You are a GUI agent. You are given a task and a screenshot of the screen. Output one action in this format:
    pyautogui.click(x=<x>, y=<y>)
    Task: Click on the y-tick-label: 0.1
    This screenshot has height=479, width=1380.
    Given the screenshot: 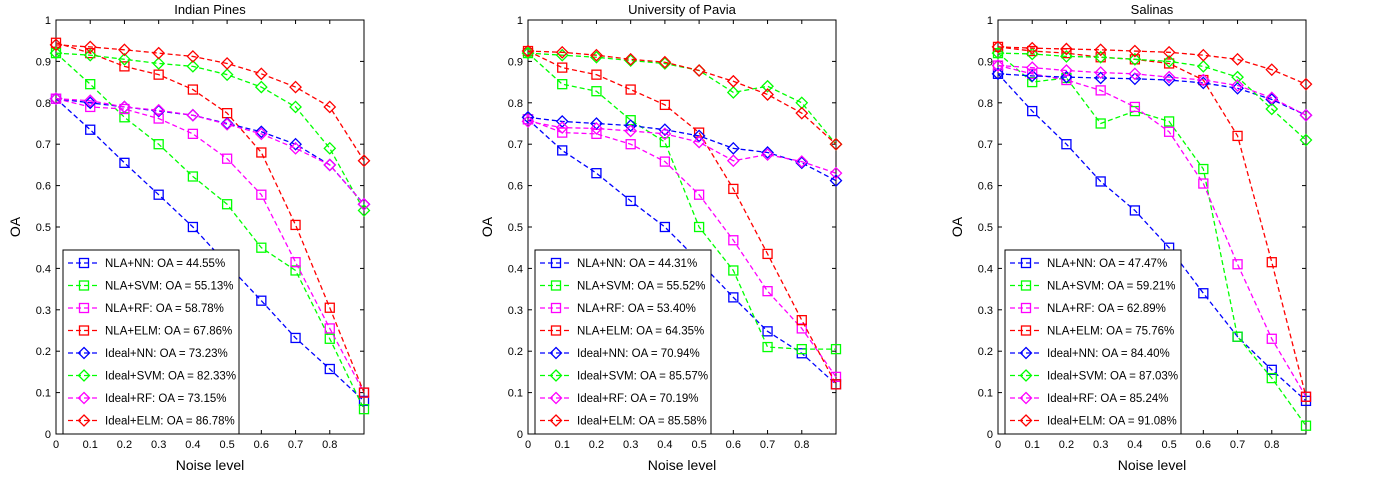 What is the action you would take?
    pyautogui.click(x=515, y=394)
    